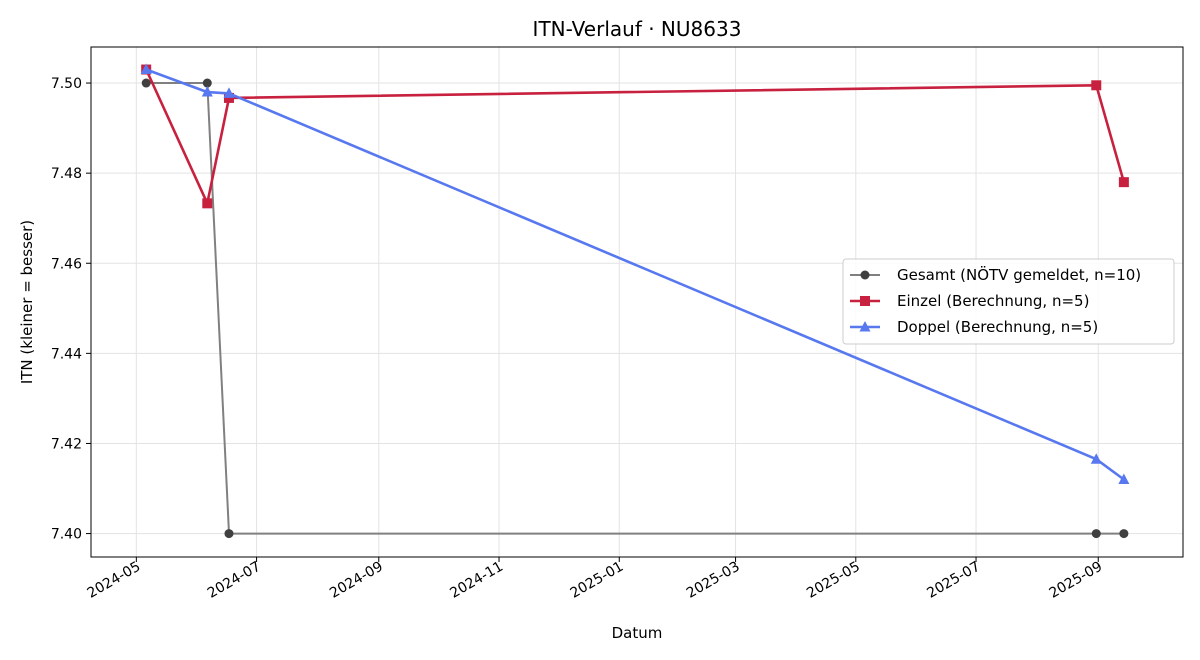  Describe the element at coordinates (66, 174) in the screenshot. I see `y-tick-label: 7.48` at that location.